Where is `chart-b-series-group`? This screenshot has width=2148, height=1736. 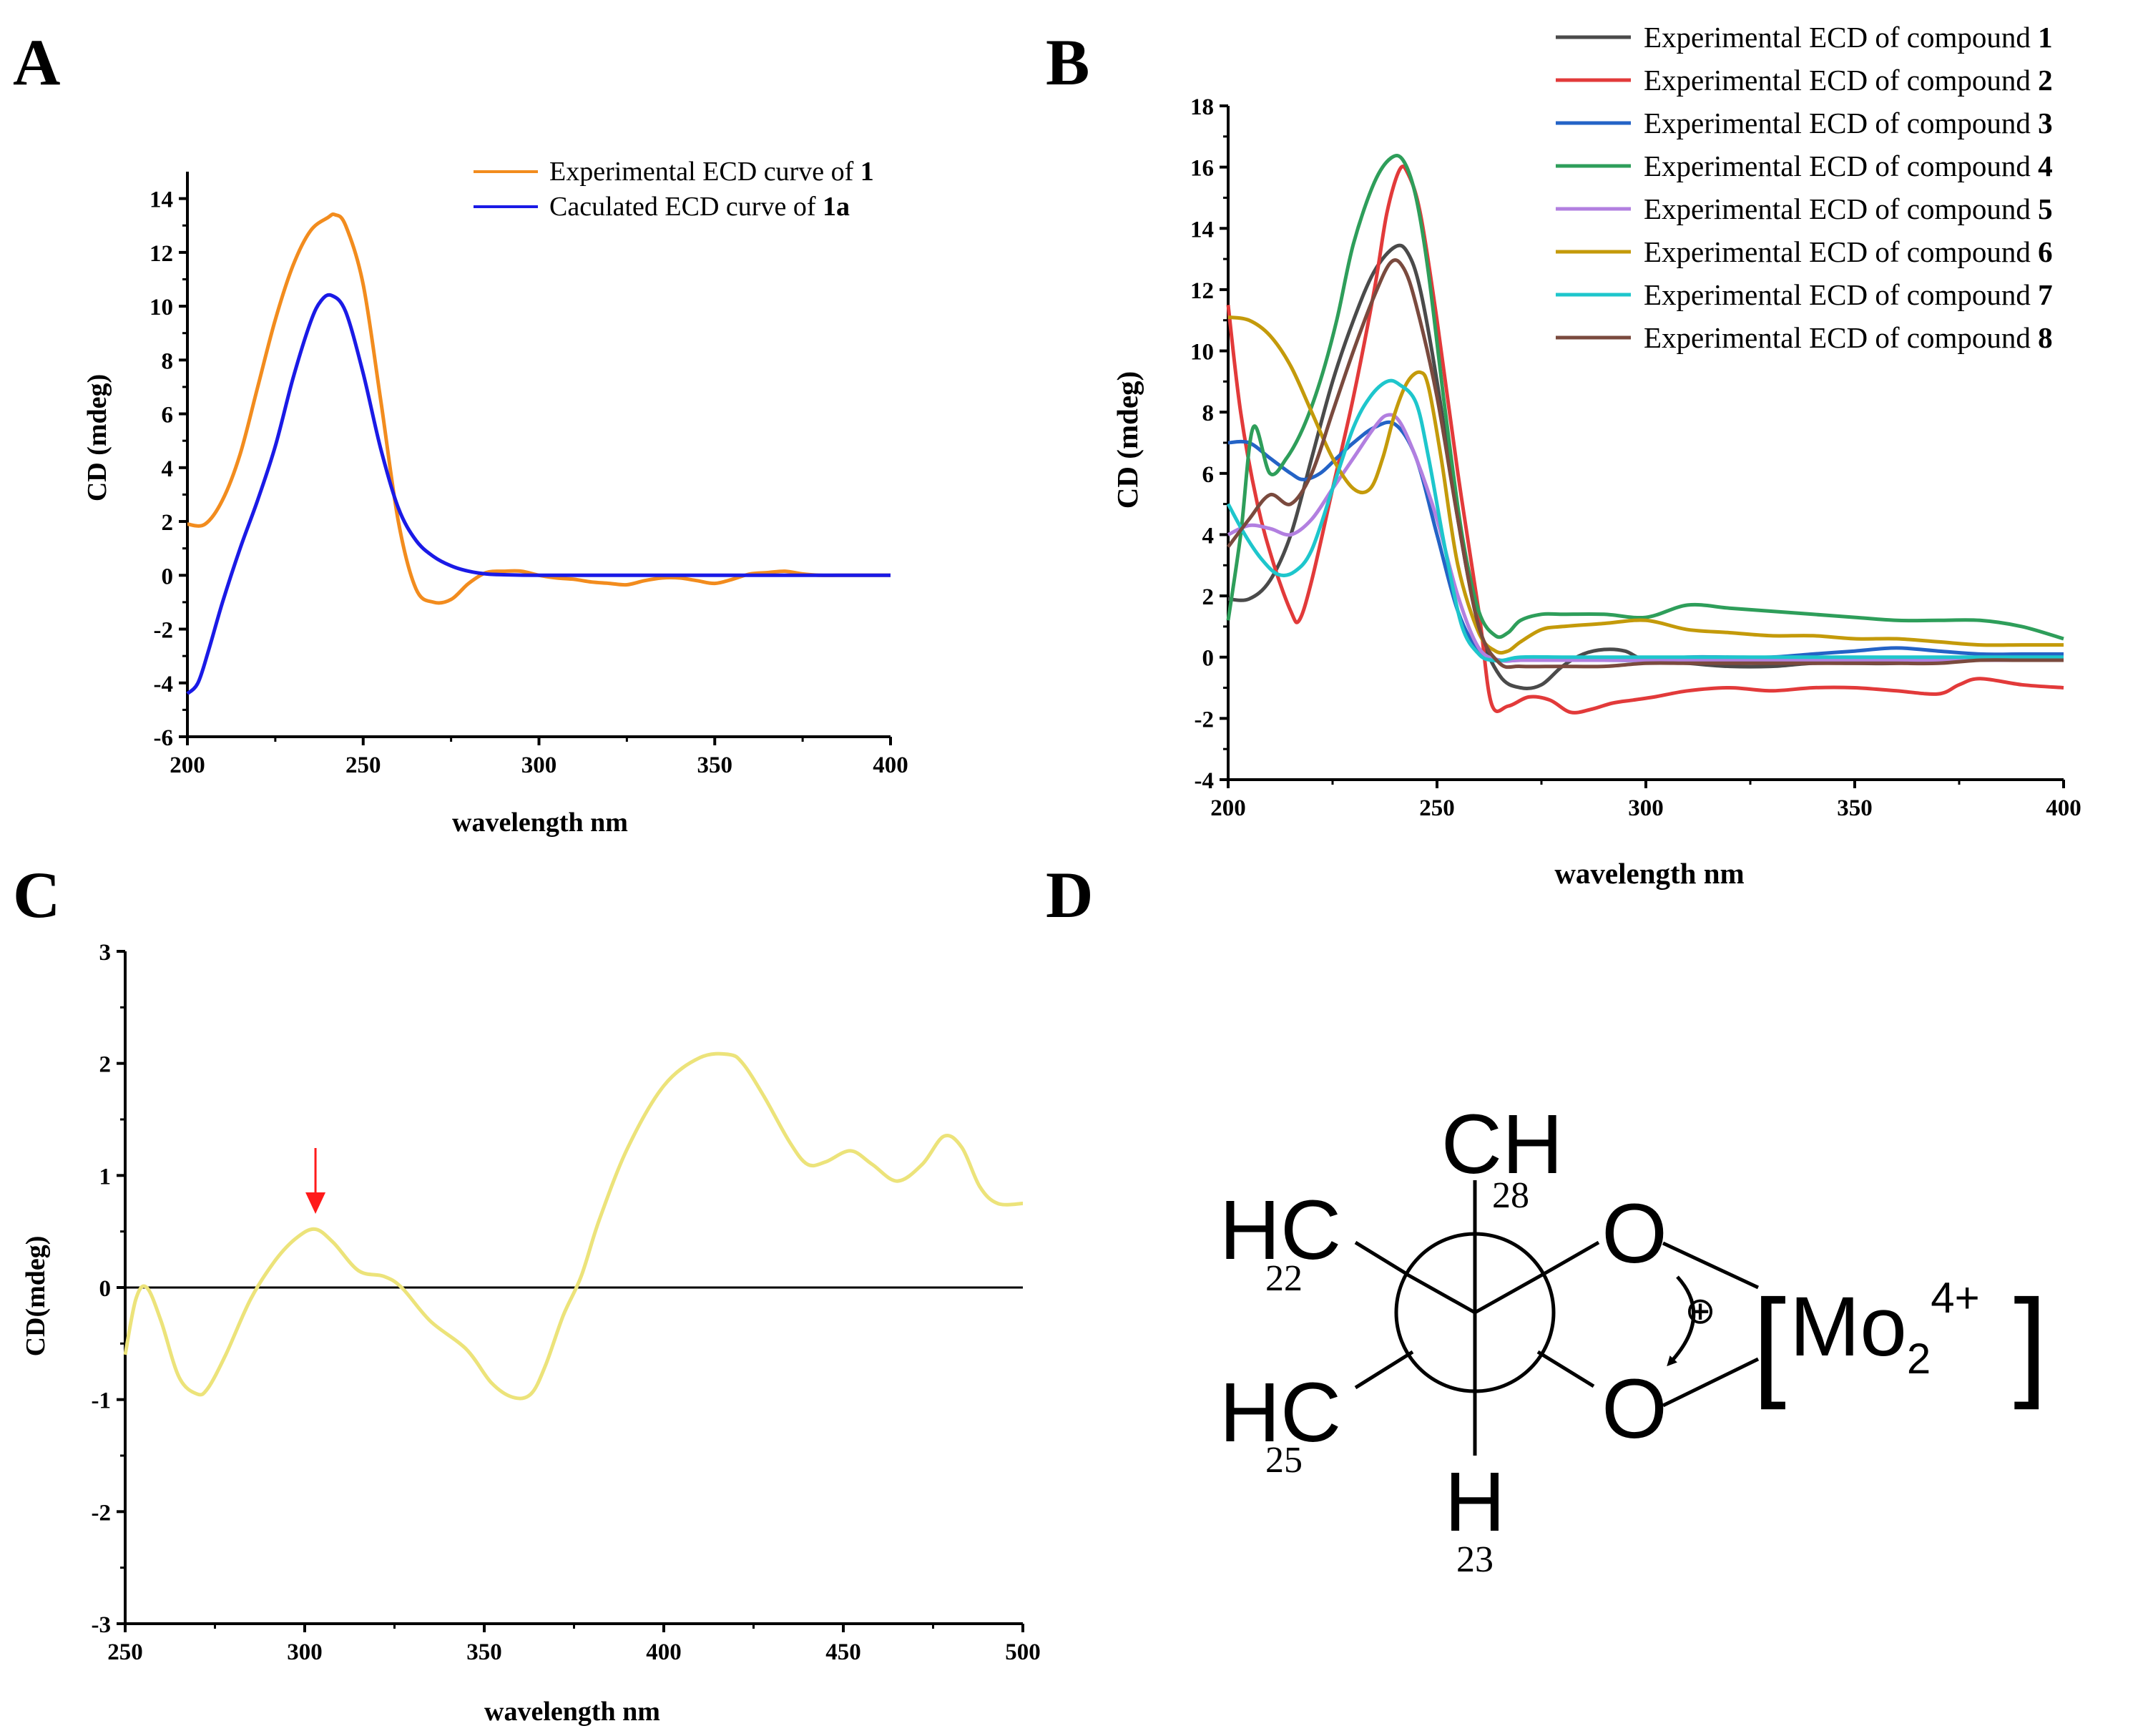 chart-b-series-group is located at coordinates (1645, 434).